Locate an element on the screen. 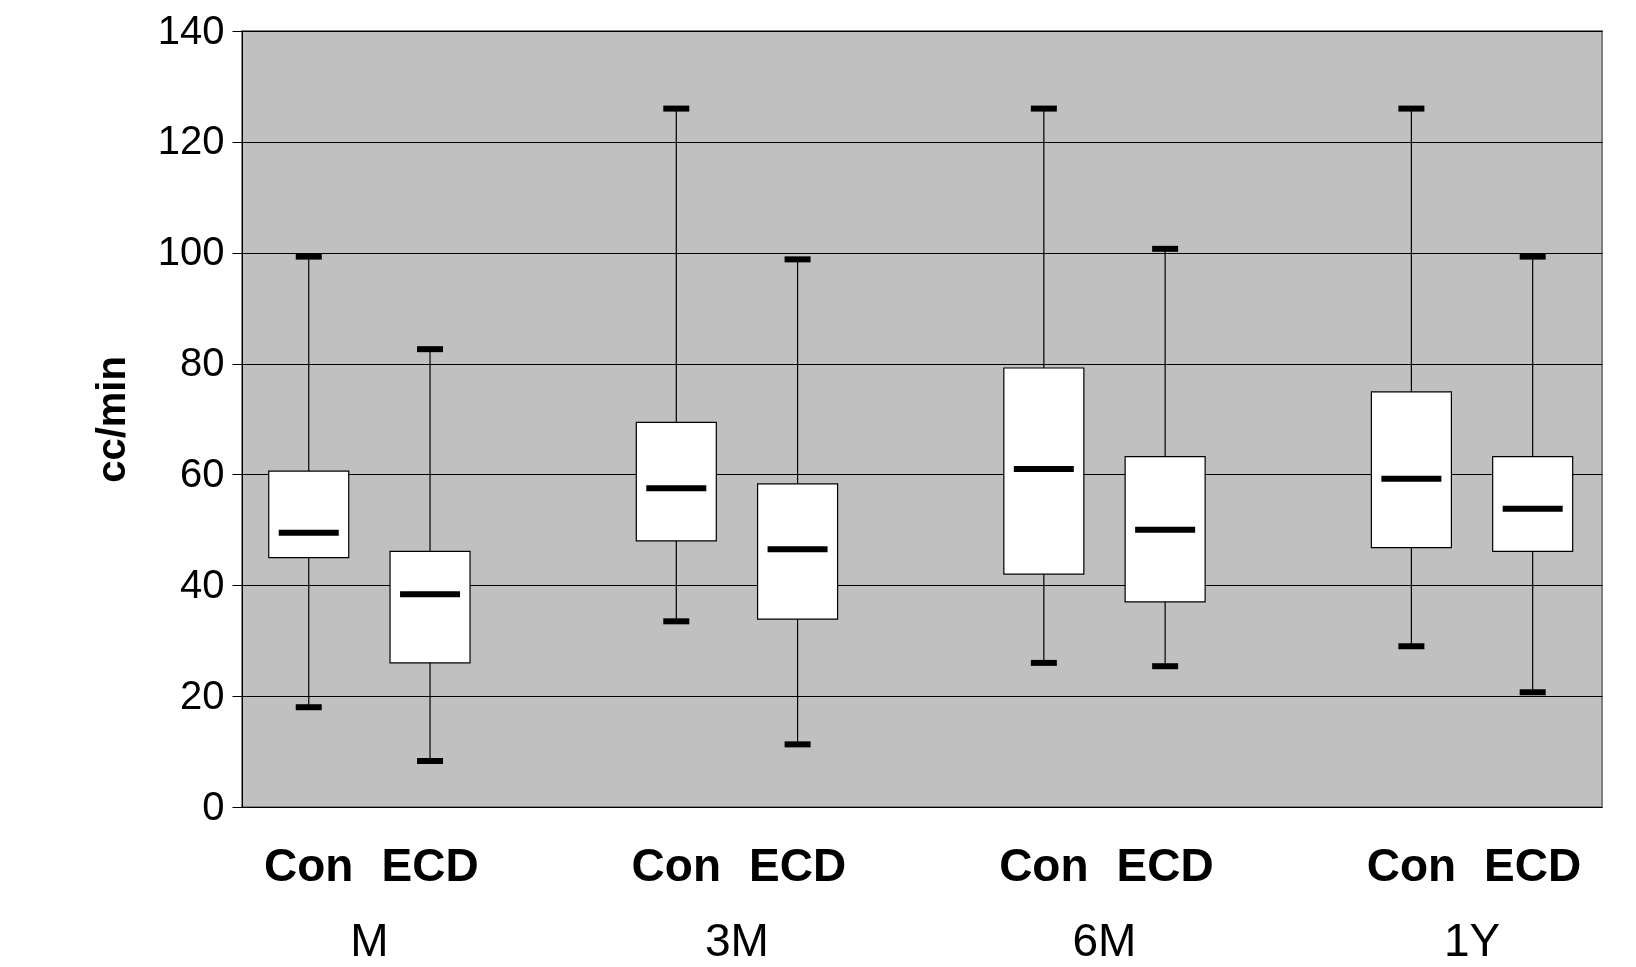  y-tick-label: 60 is located at coordinates (202, 472).